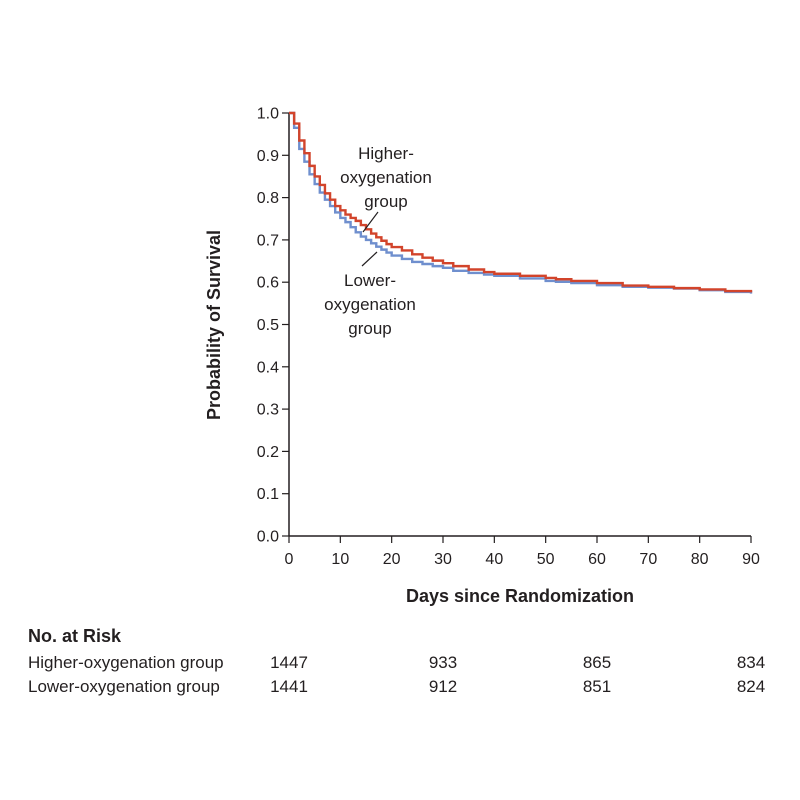  Describe the element at coordinates (268, 537) in the screenshot. I see `y-tick-label: 0.0` at that location.